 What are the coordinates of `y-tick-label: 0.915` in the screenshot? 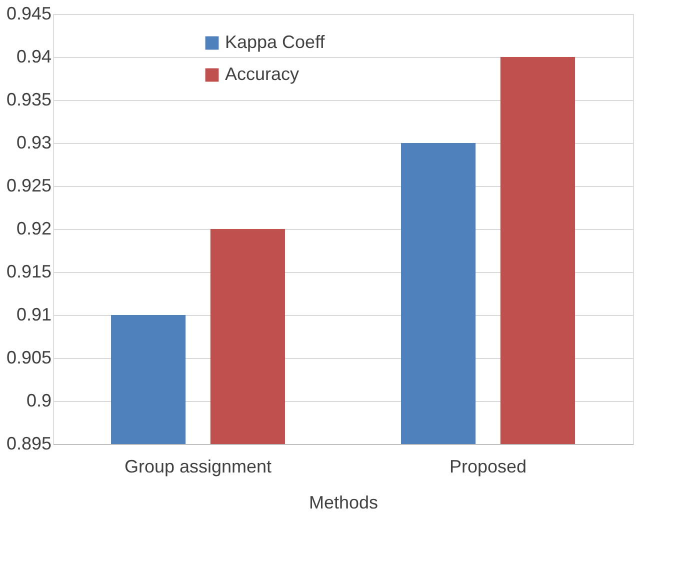 It's located at (29, 272).